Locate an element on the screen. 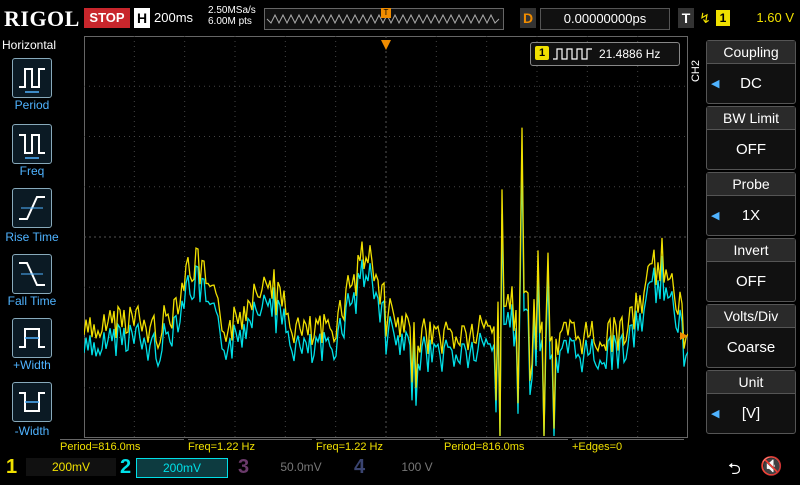 The width and height of the screenshot is (800, 485). unit-arrow-icon: ◀ is located at coordinates (715, 414).